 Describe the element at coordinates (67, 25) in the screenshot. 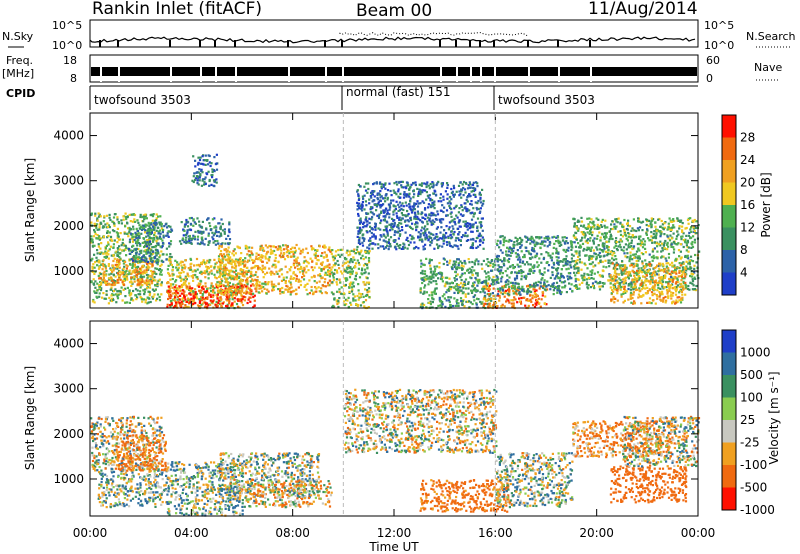

I see `noise-left-tick-high: 10^5` at that location.